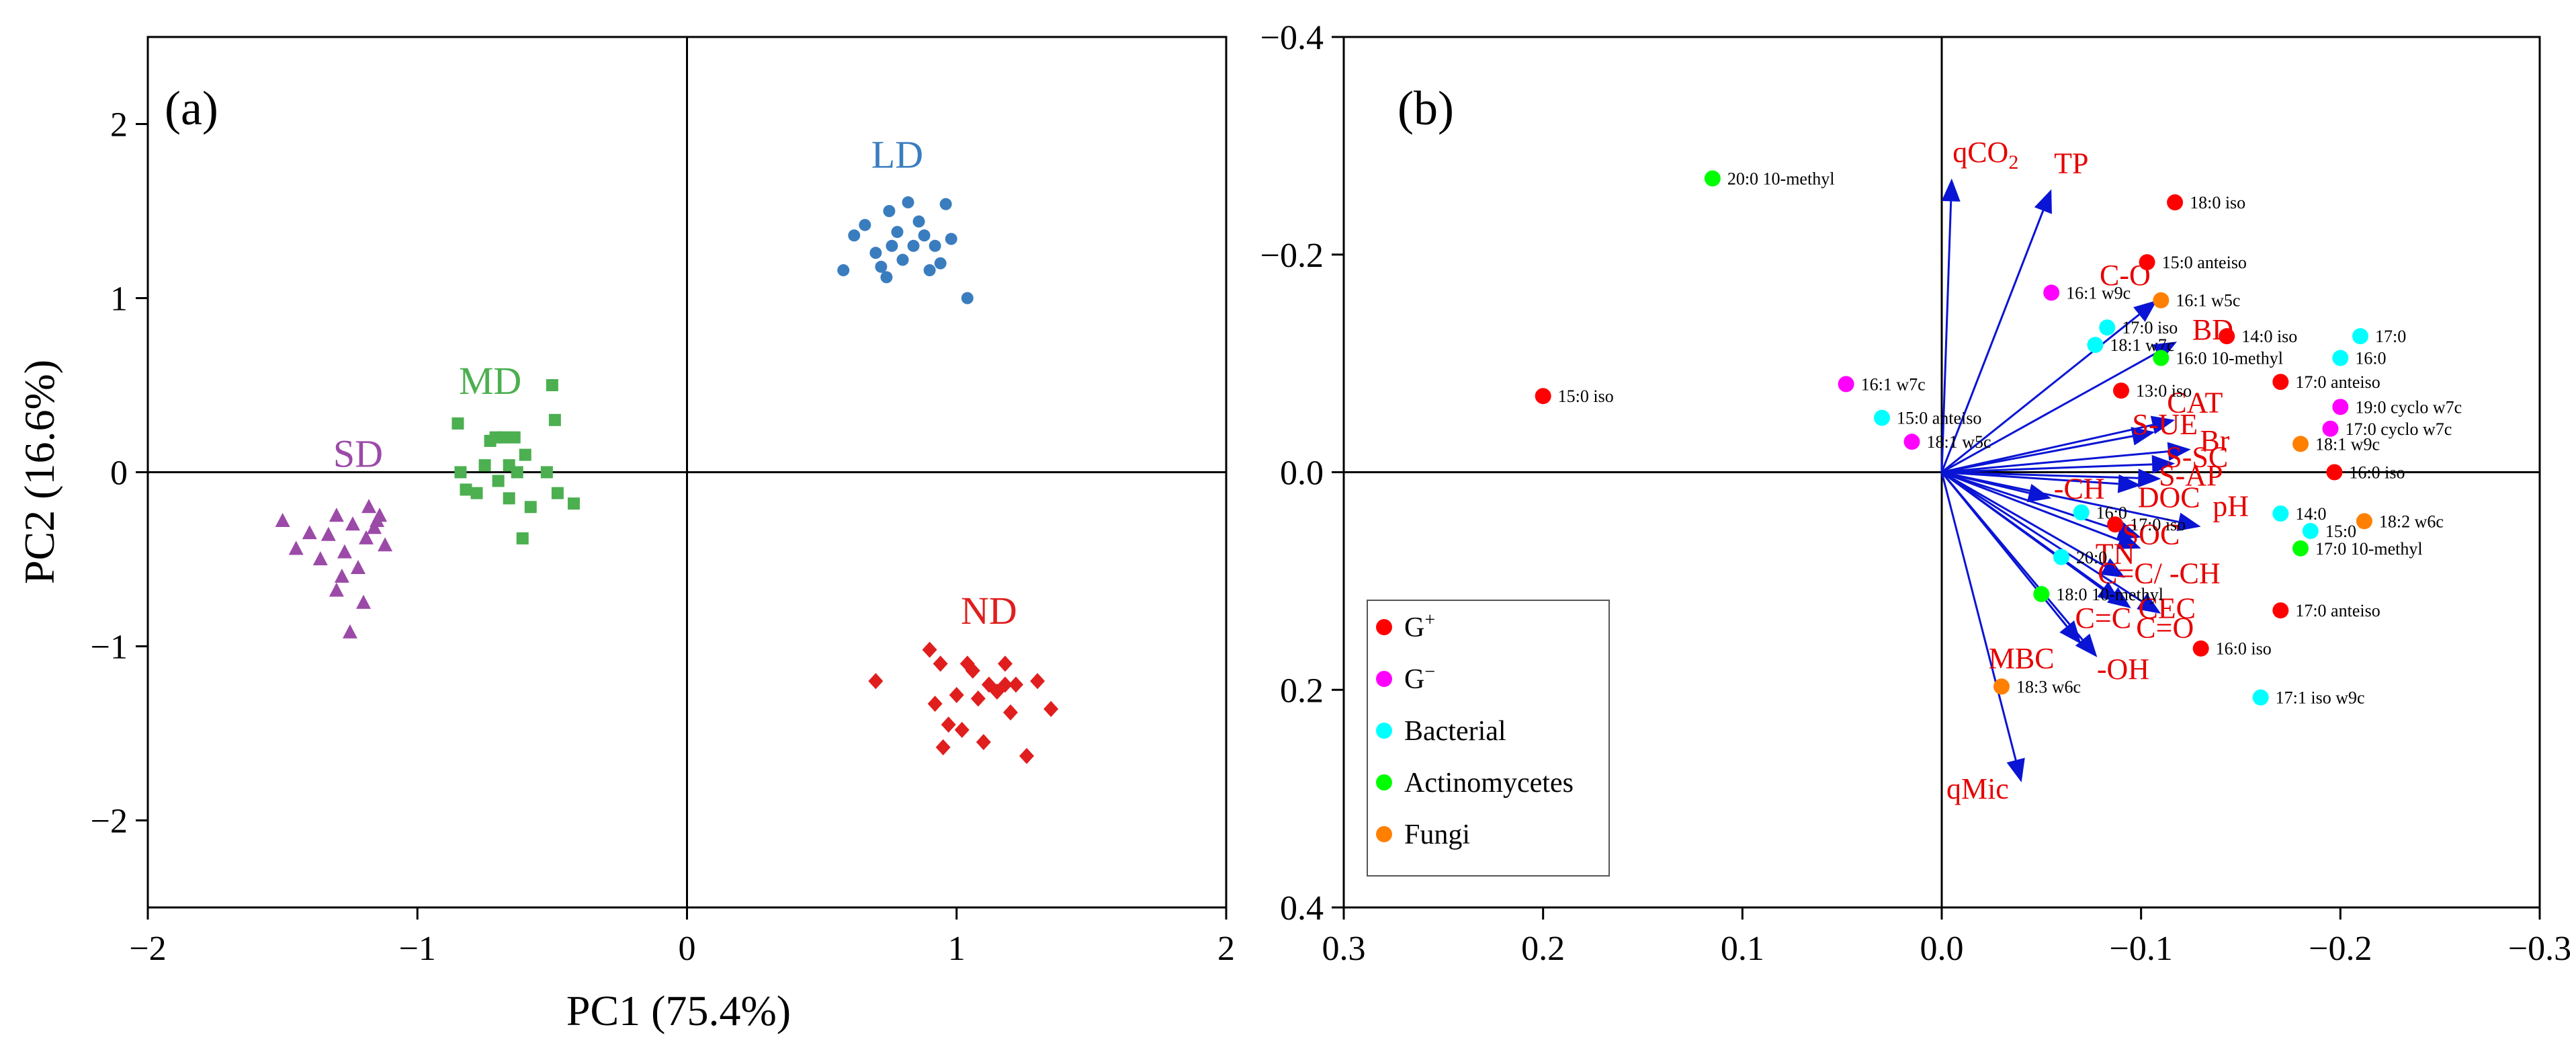  What do you see at coordinates (1959, 442) in the screenshot?
I see `plfa-label: 18:1 w5c` at bounding box center [1959, 442].